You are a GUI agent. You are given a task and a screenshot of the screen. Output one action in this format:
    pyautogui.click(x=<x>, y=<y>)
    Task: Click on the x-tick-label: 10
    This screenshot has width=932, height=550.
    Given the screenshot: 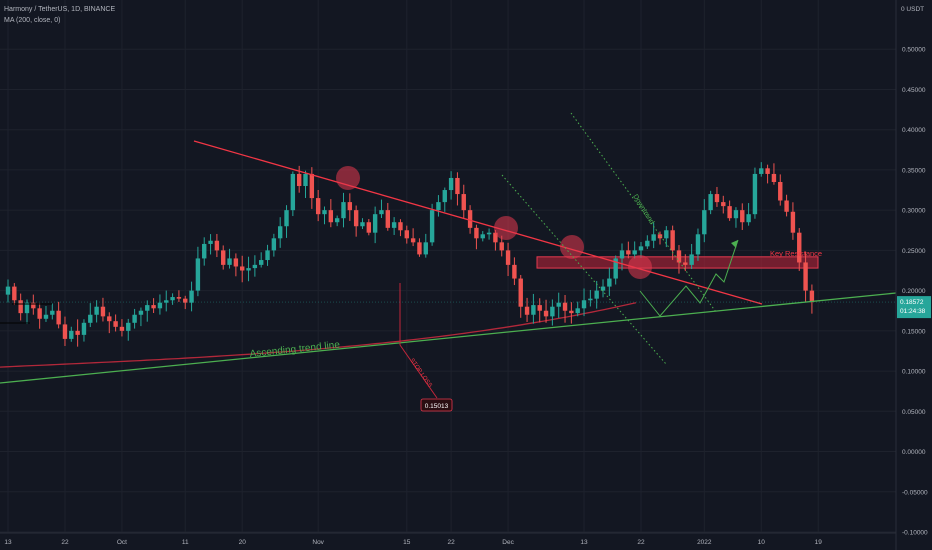 What is the action you would take?
    pyautogui.click(x=762, y=542)
    